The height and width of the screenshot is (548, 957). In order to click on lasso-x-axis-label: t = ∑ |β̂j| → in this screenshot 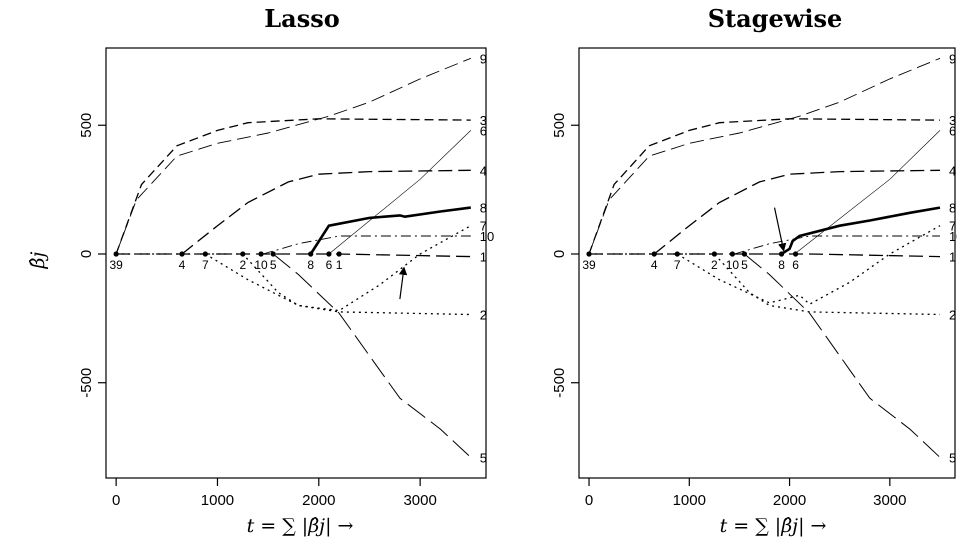, I will do `click(300, 526)`.